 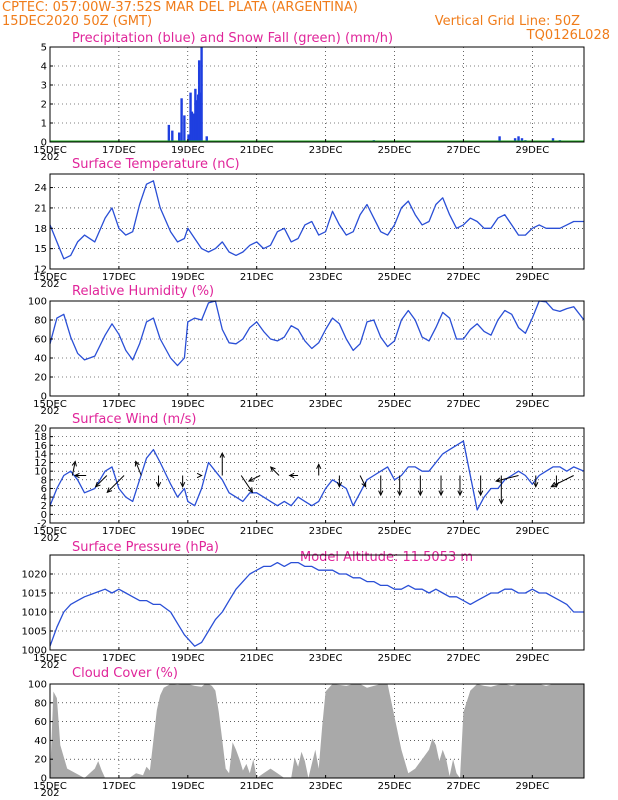 I want to click on panel-title: Relative Humidity (%), so click(x=143, y=291).